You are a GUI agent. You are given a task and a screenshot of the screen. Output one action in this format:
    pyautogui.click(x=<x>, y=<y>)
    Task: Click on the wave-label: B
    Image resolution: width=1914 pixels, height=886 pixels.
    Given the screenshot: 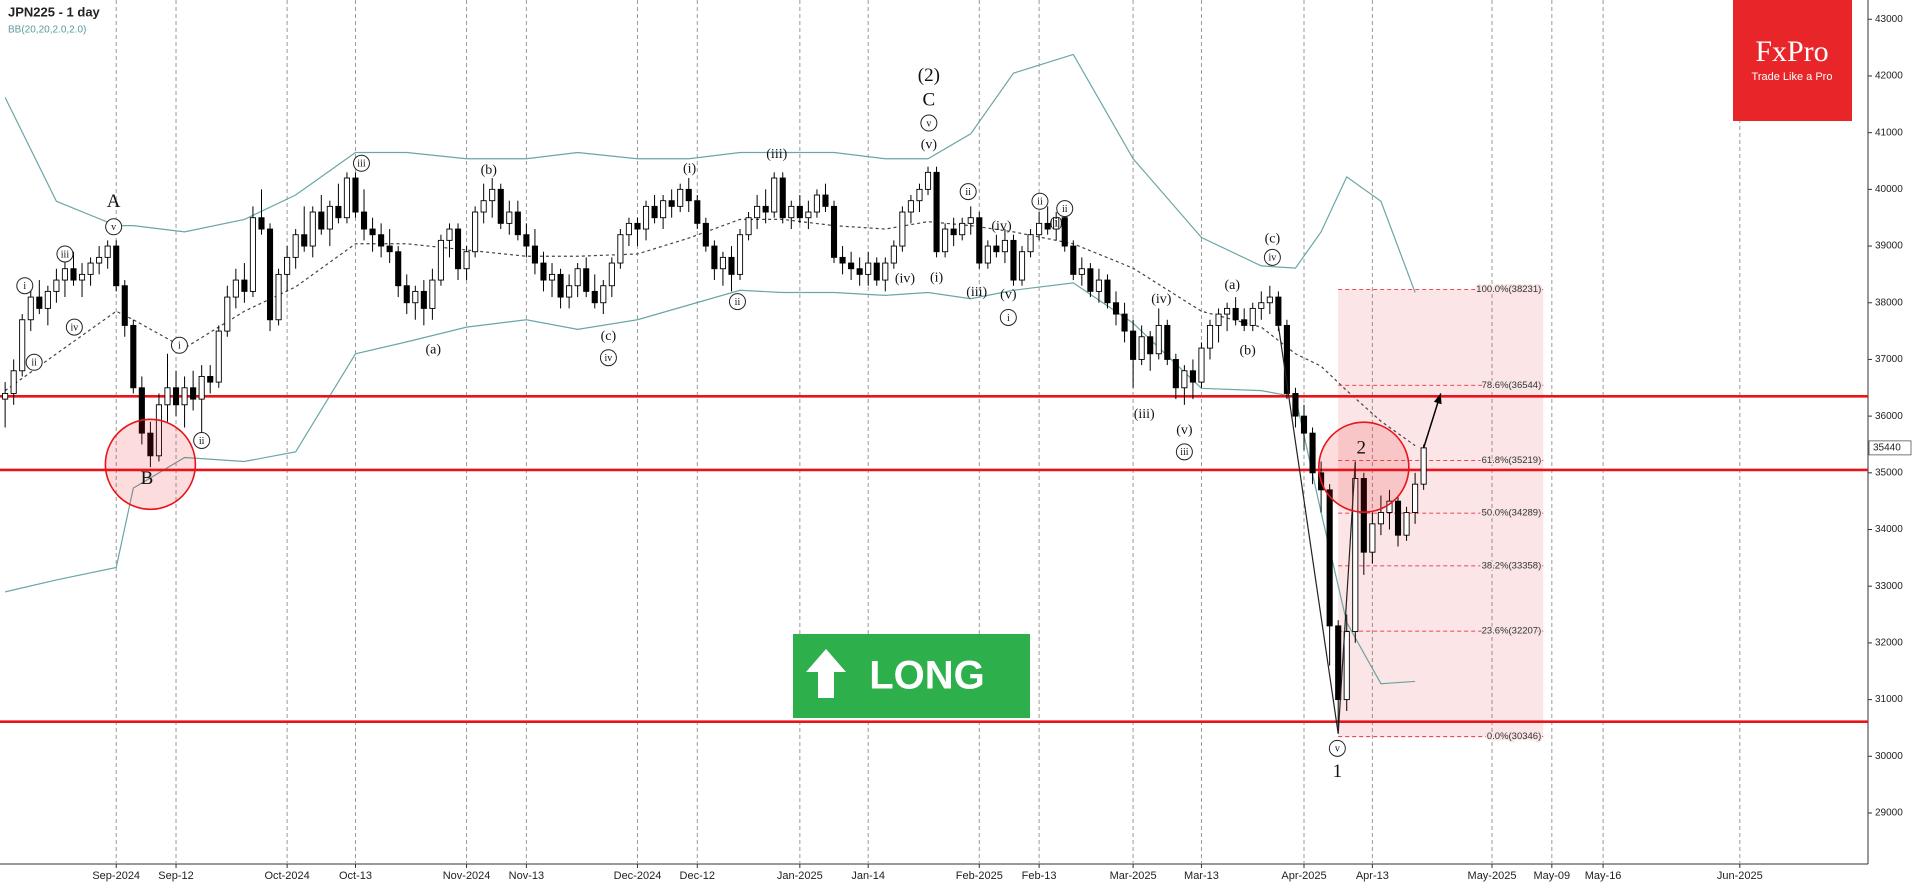 What is the action you would take?
    pyautogui.click(x=147, y=478)
    